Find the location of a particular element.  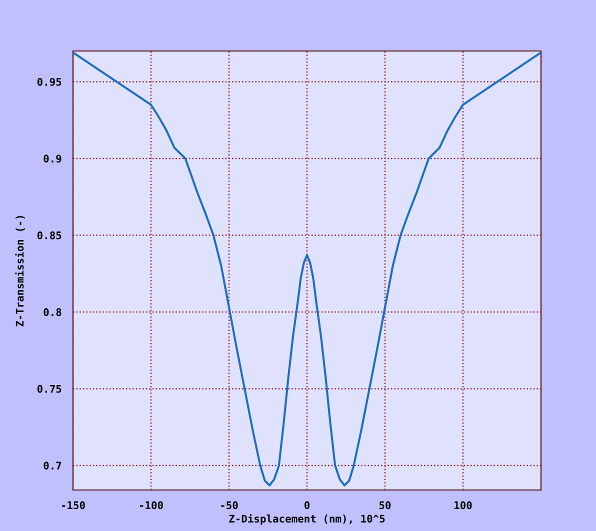

y-axis-title: Z-Transmission (-) is located at coordinates (20, 271).